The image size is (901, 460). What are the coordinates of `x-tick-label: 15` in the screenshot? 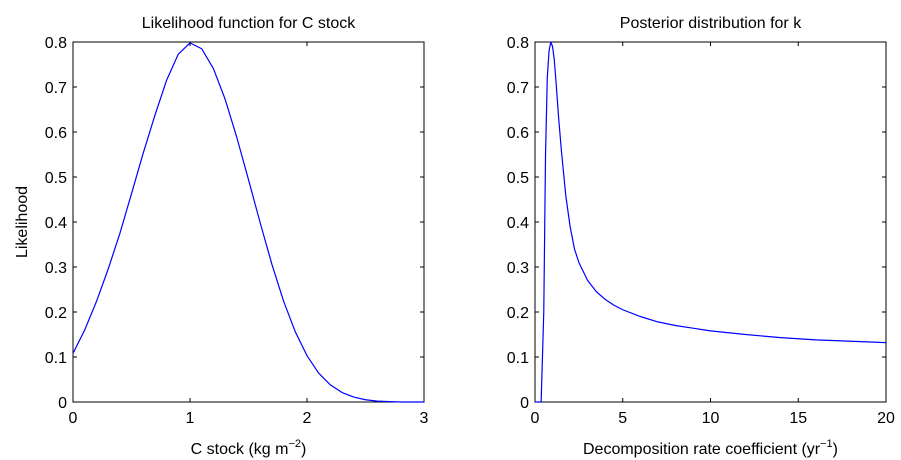 It's located at (798, 418).